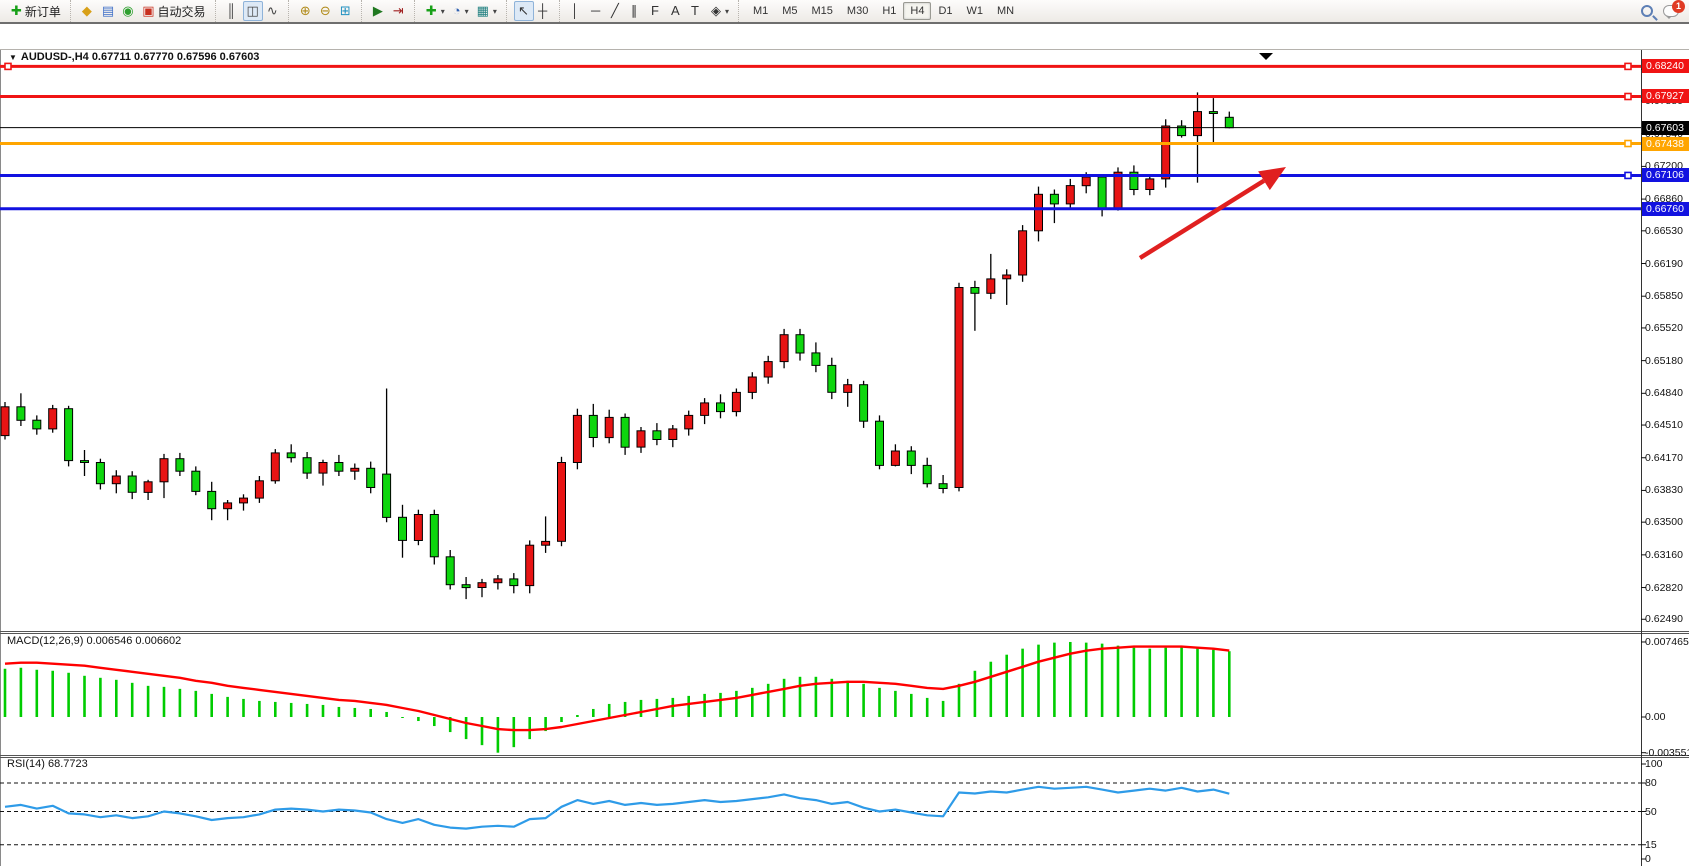 Image resolution: width=1689 pixels, height=866 pixels. Describe the element at coordinates (13, 57) in the screenshot. I see `chart-title-dropdown-icon: ▼` at that location.